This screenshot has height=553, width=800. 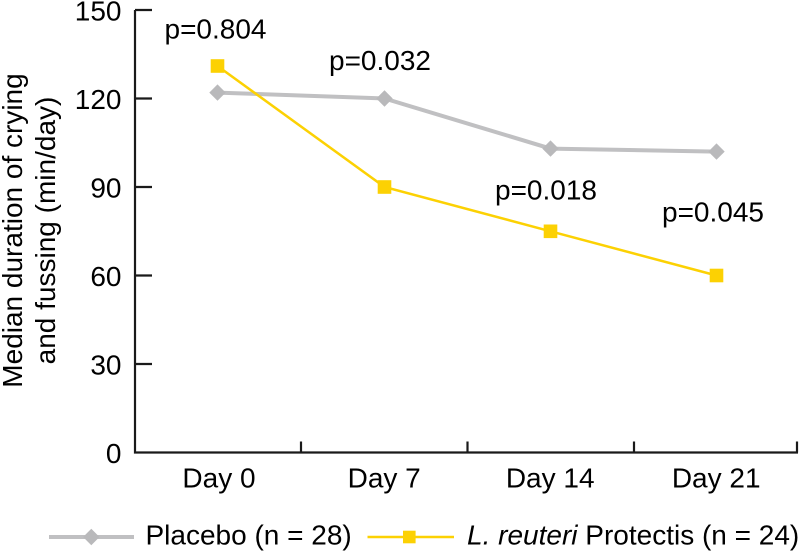 What do you see at coordinates (98, 99) in the screenshot?
I see `svg-text: 120` at bounding box center [98, 99].